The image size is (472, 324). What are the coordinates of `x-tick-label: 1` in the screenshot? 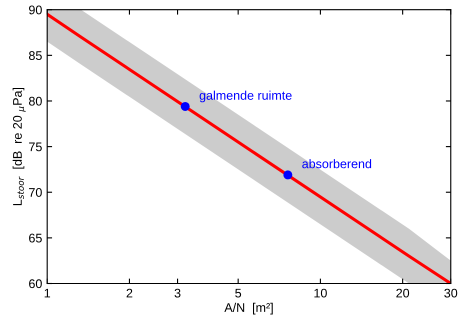 It's located at (47, 293).